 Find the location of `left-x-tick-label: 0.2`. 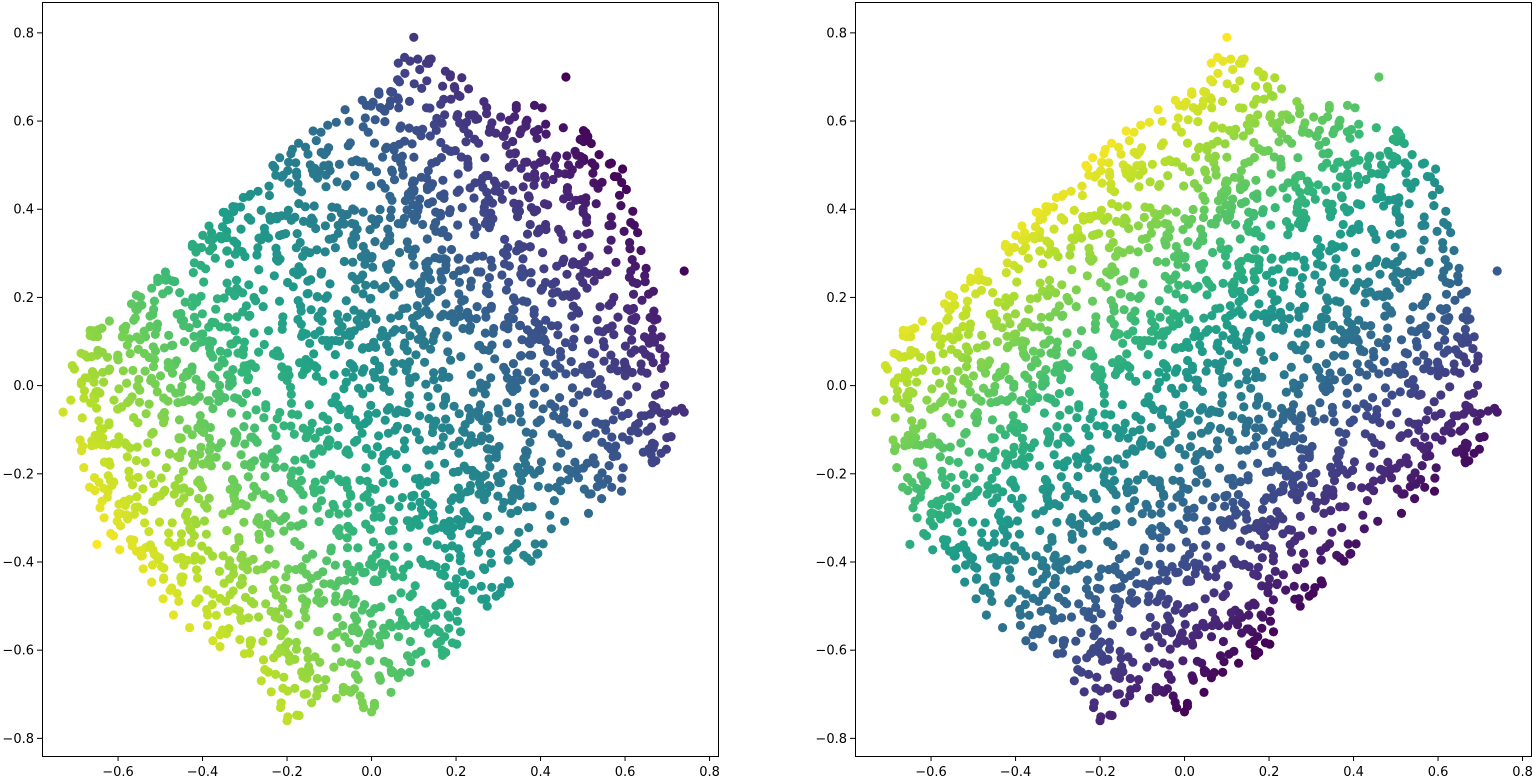

left-x-tick-label: 0.2 is located at coordinates (456, 772).